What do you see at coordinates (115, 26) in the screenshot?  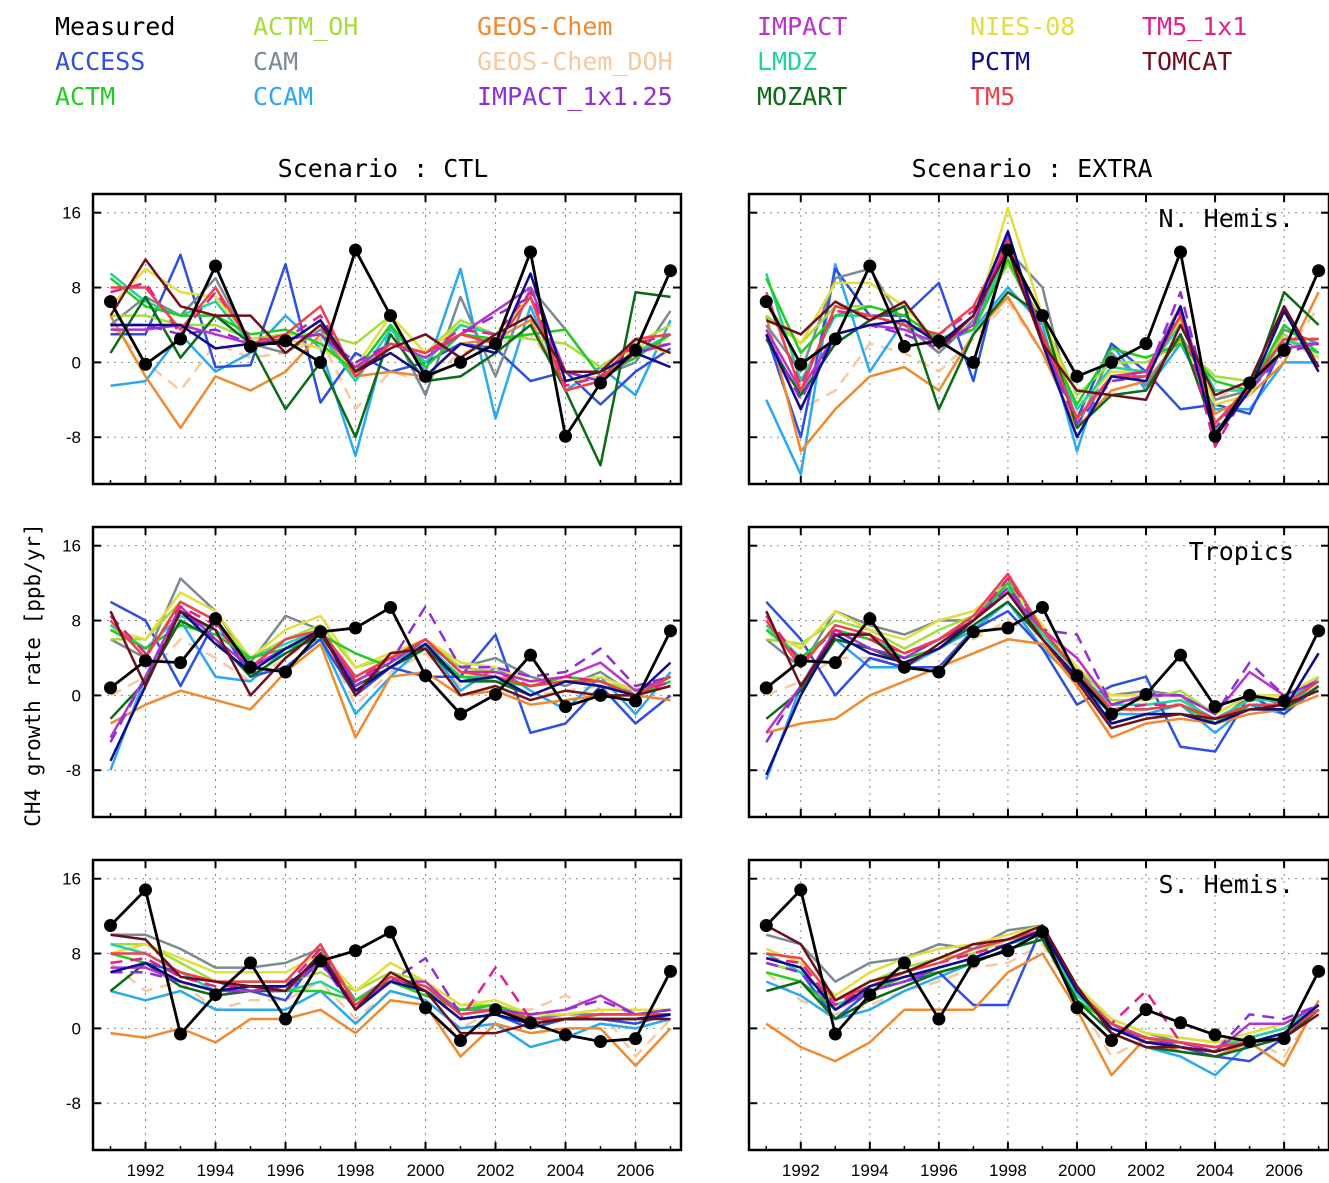 I see `legend-entry: Measured` at bounding box center [115, 26].